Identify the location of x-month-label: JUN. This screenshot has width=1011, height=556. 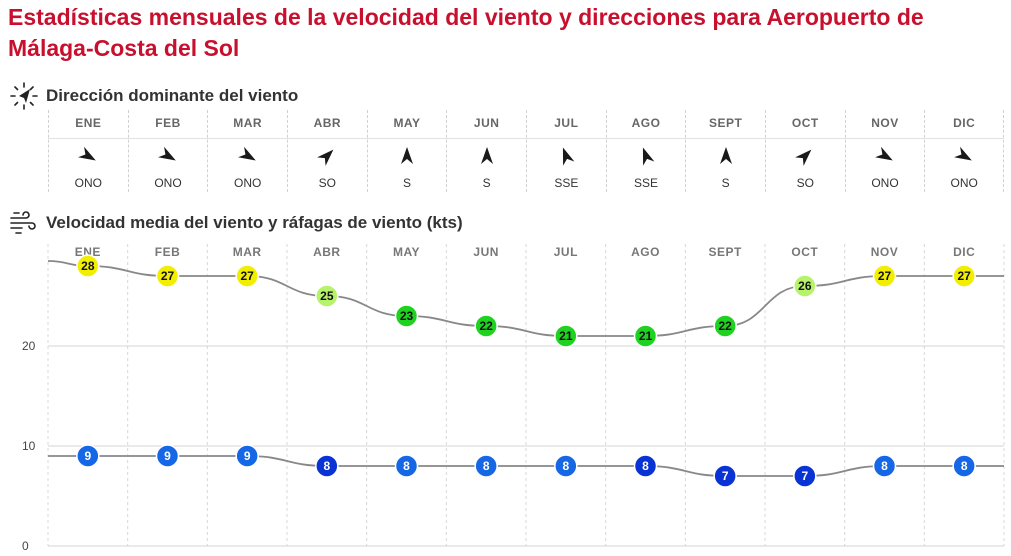
(486, 252).